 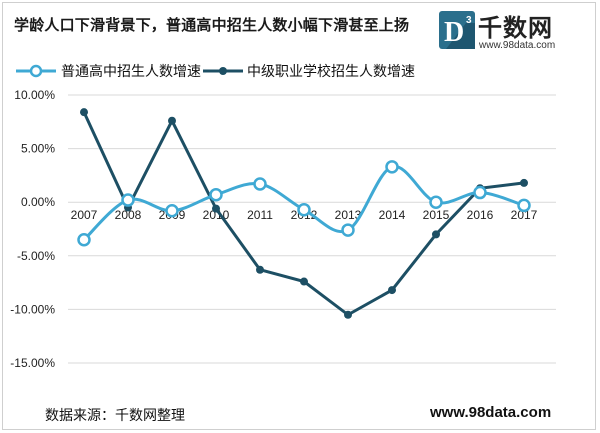 What do you see at coordinates (38, 202) in the screenshot?
I see `y-tick-label: 0.00%` at bounding box center [38, 202].